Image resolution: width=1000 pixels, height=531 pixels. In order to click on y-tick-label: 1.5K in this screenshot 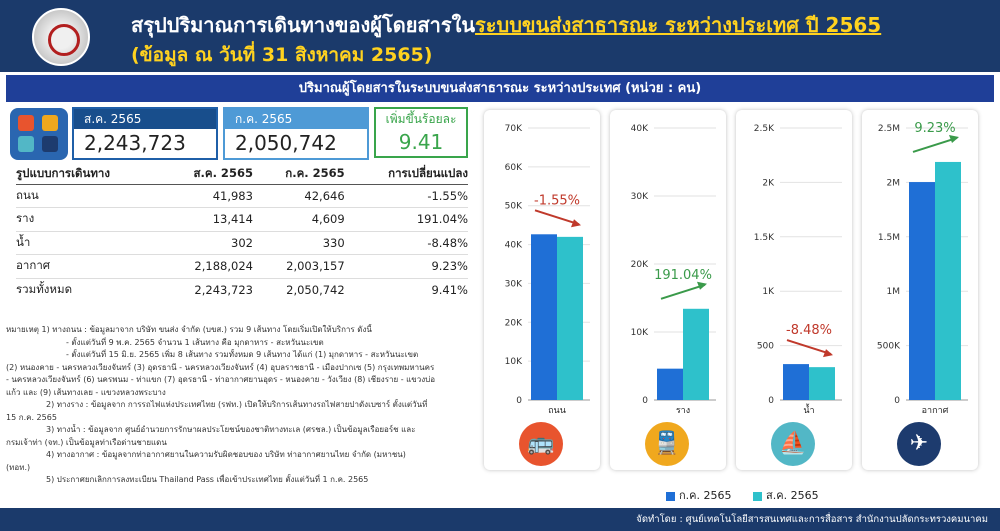, I will do `click(764, 238)`.